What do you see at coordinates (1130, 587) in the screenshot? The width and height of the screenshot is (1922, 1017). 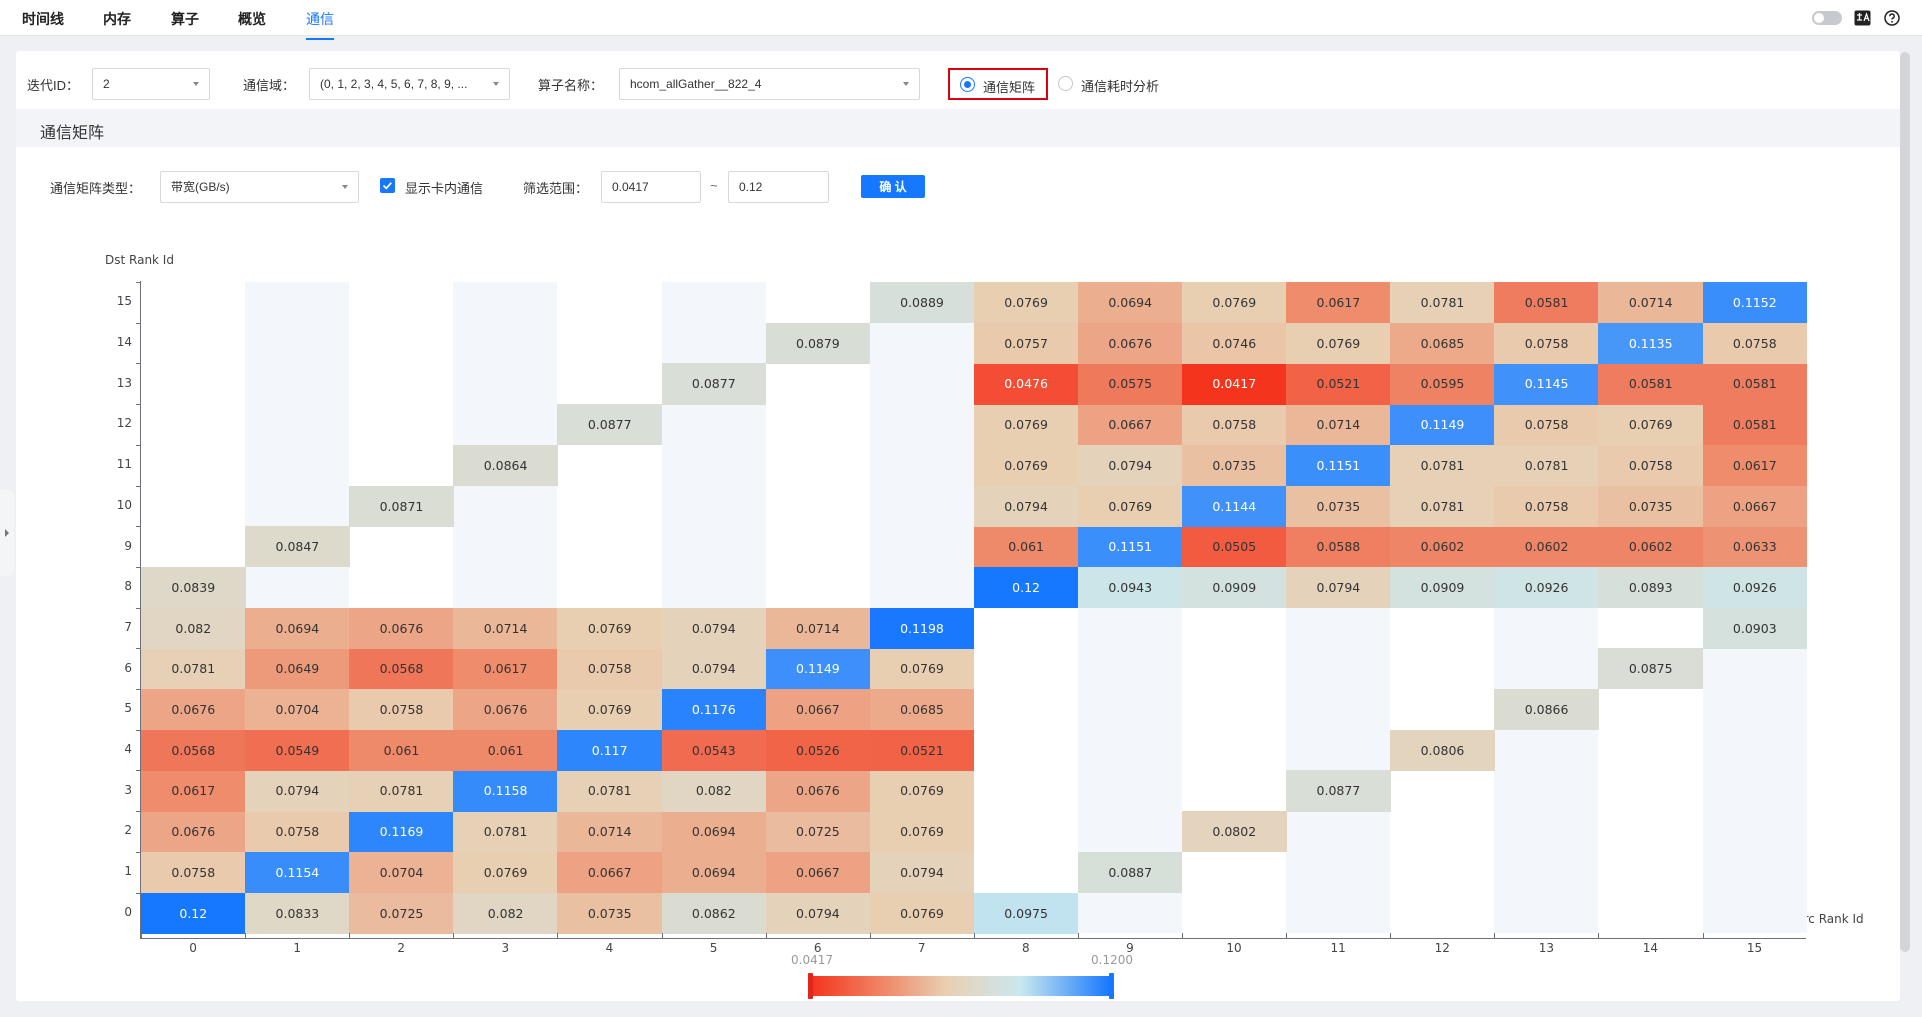 I see `heatmap-cell: 0.0943` at bounding box center [1130, 587].